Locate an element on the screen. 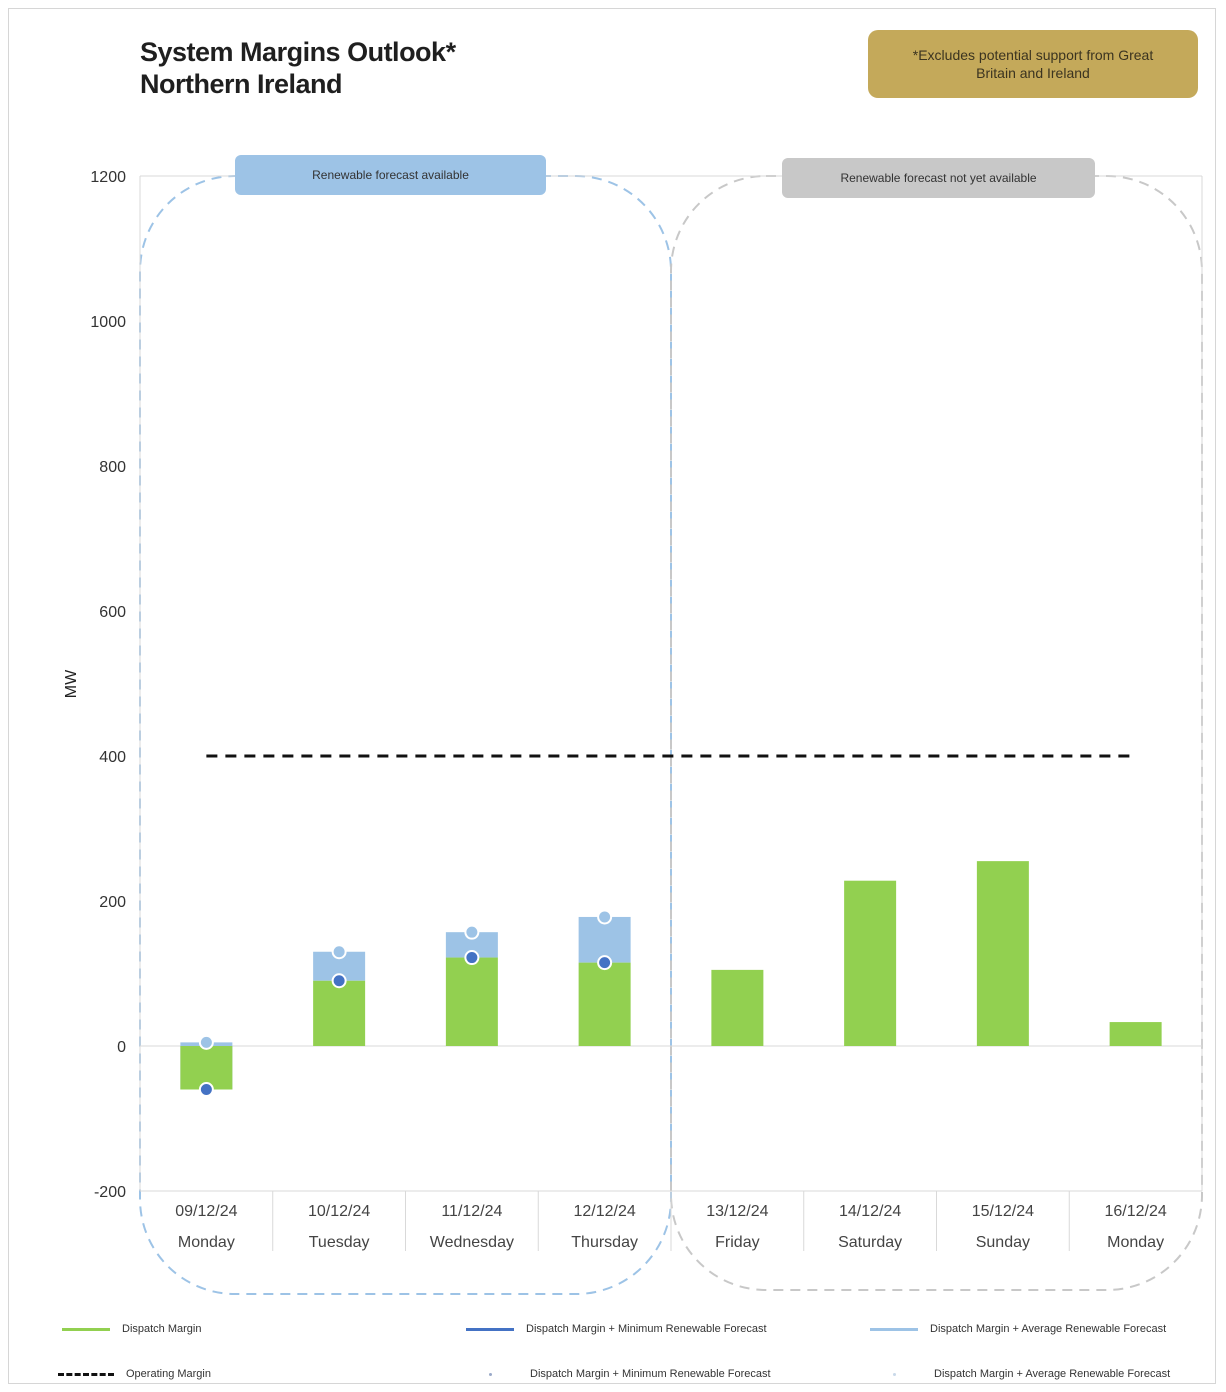 This screenshot has height=1392, width=1226. x-tick-date: 13/12/24 is located at coordinates (737, 1211).